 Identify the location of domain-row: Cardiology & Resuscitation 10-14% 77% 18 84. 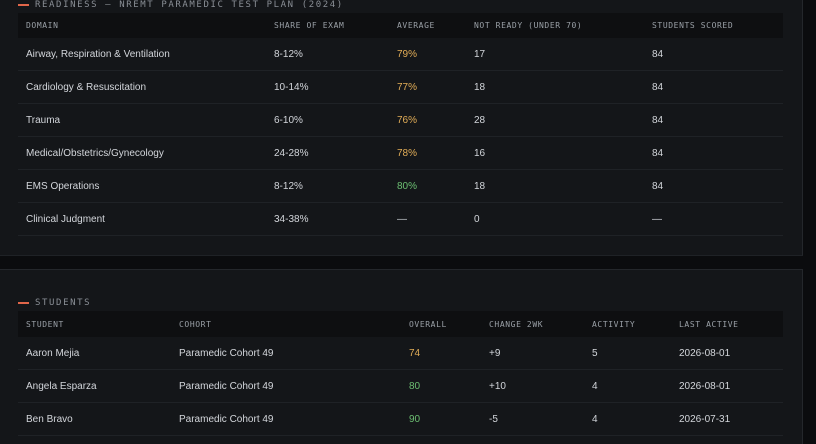
(400, 87).